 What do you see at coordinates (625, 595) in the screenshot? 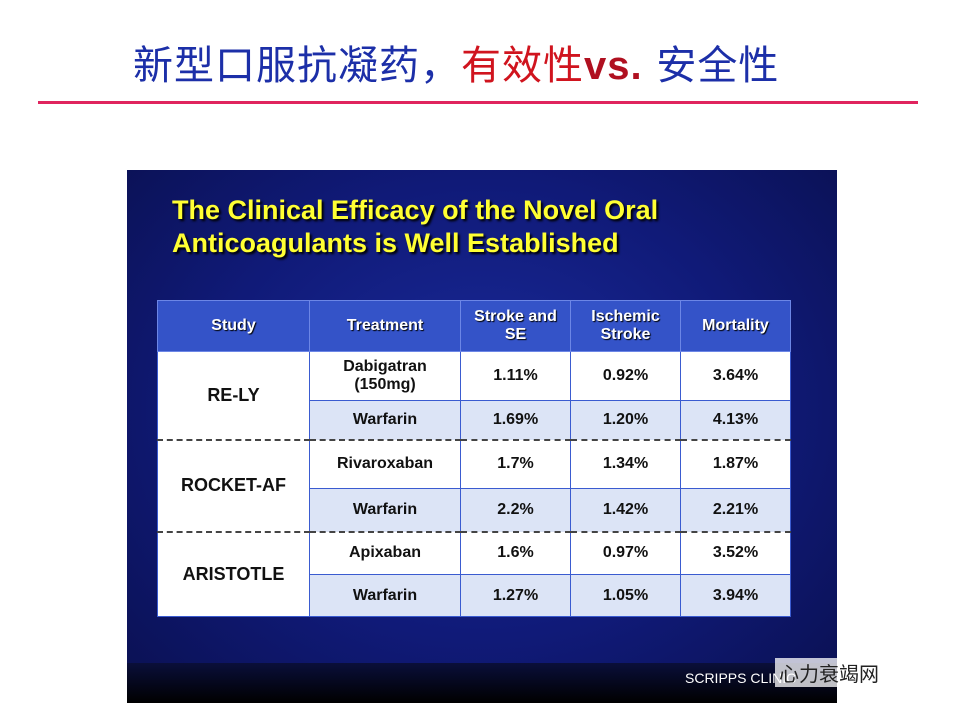
I see `value-cell: 1.05%` at bounding box center [625, 595].